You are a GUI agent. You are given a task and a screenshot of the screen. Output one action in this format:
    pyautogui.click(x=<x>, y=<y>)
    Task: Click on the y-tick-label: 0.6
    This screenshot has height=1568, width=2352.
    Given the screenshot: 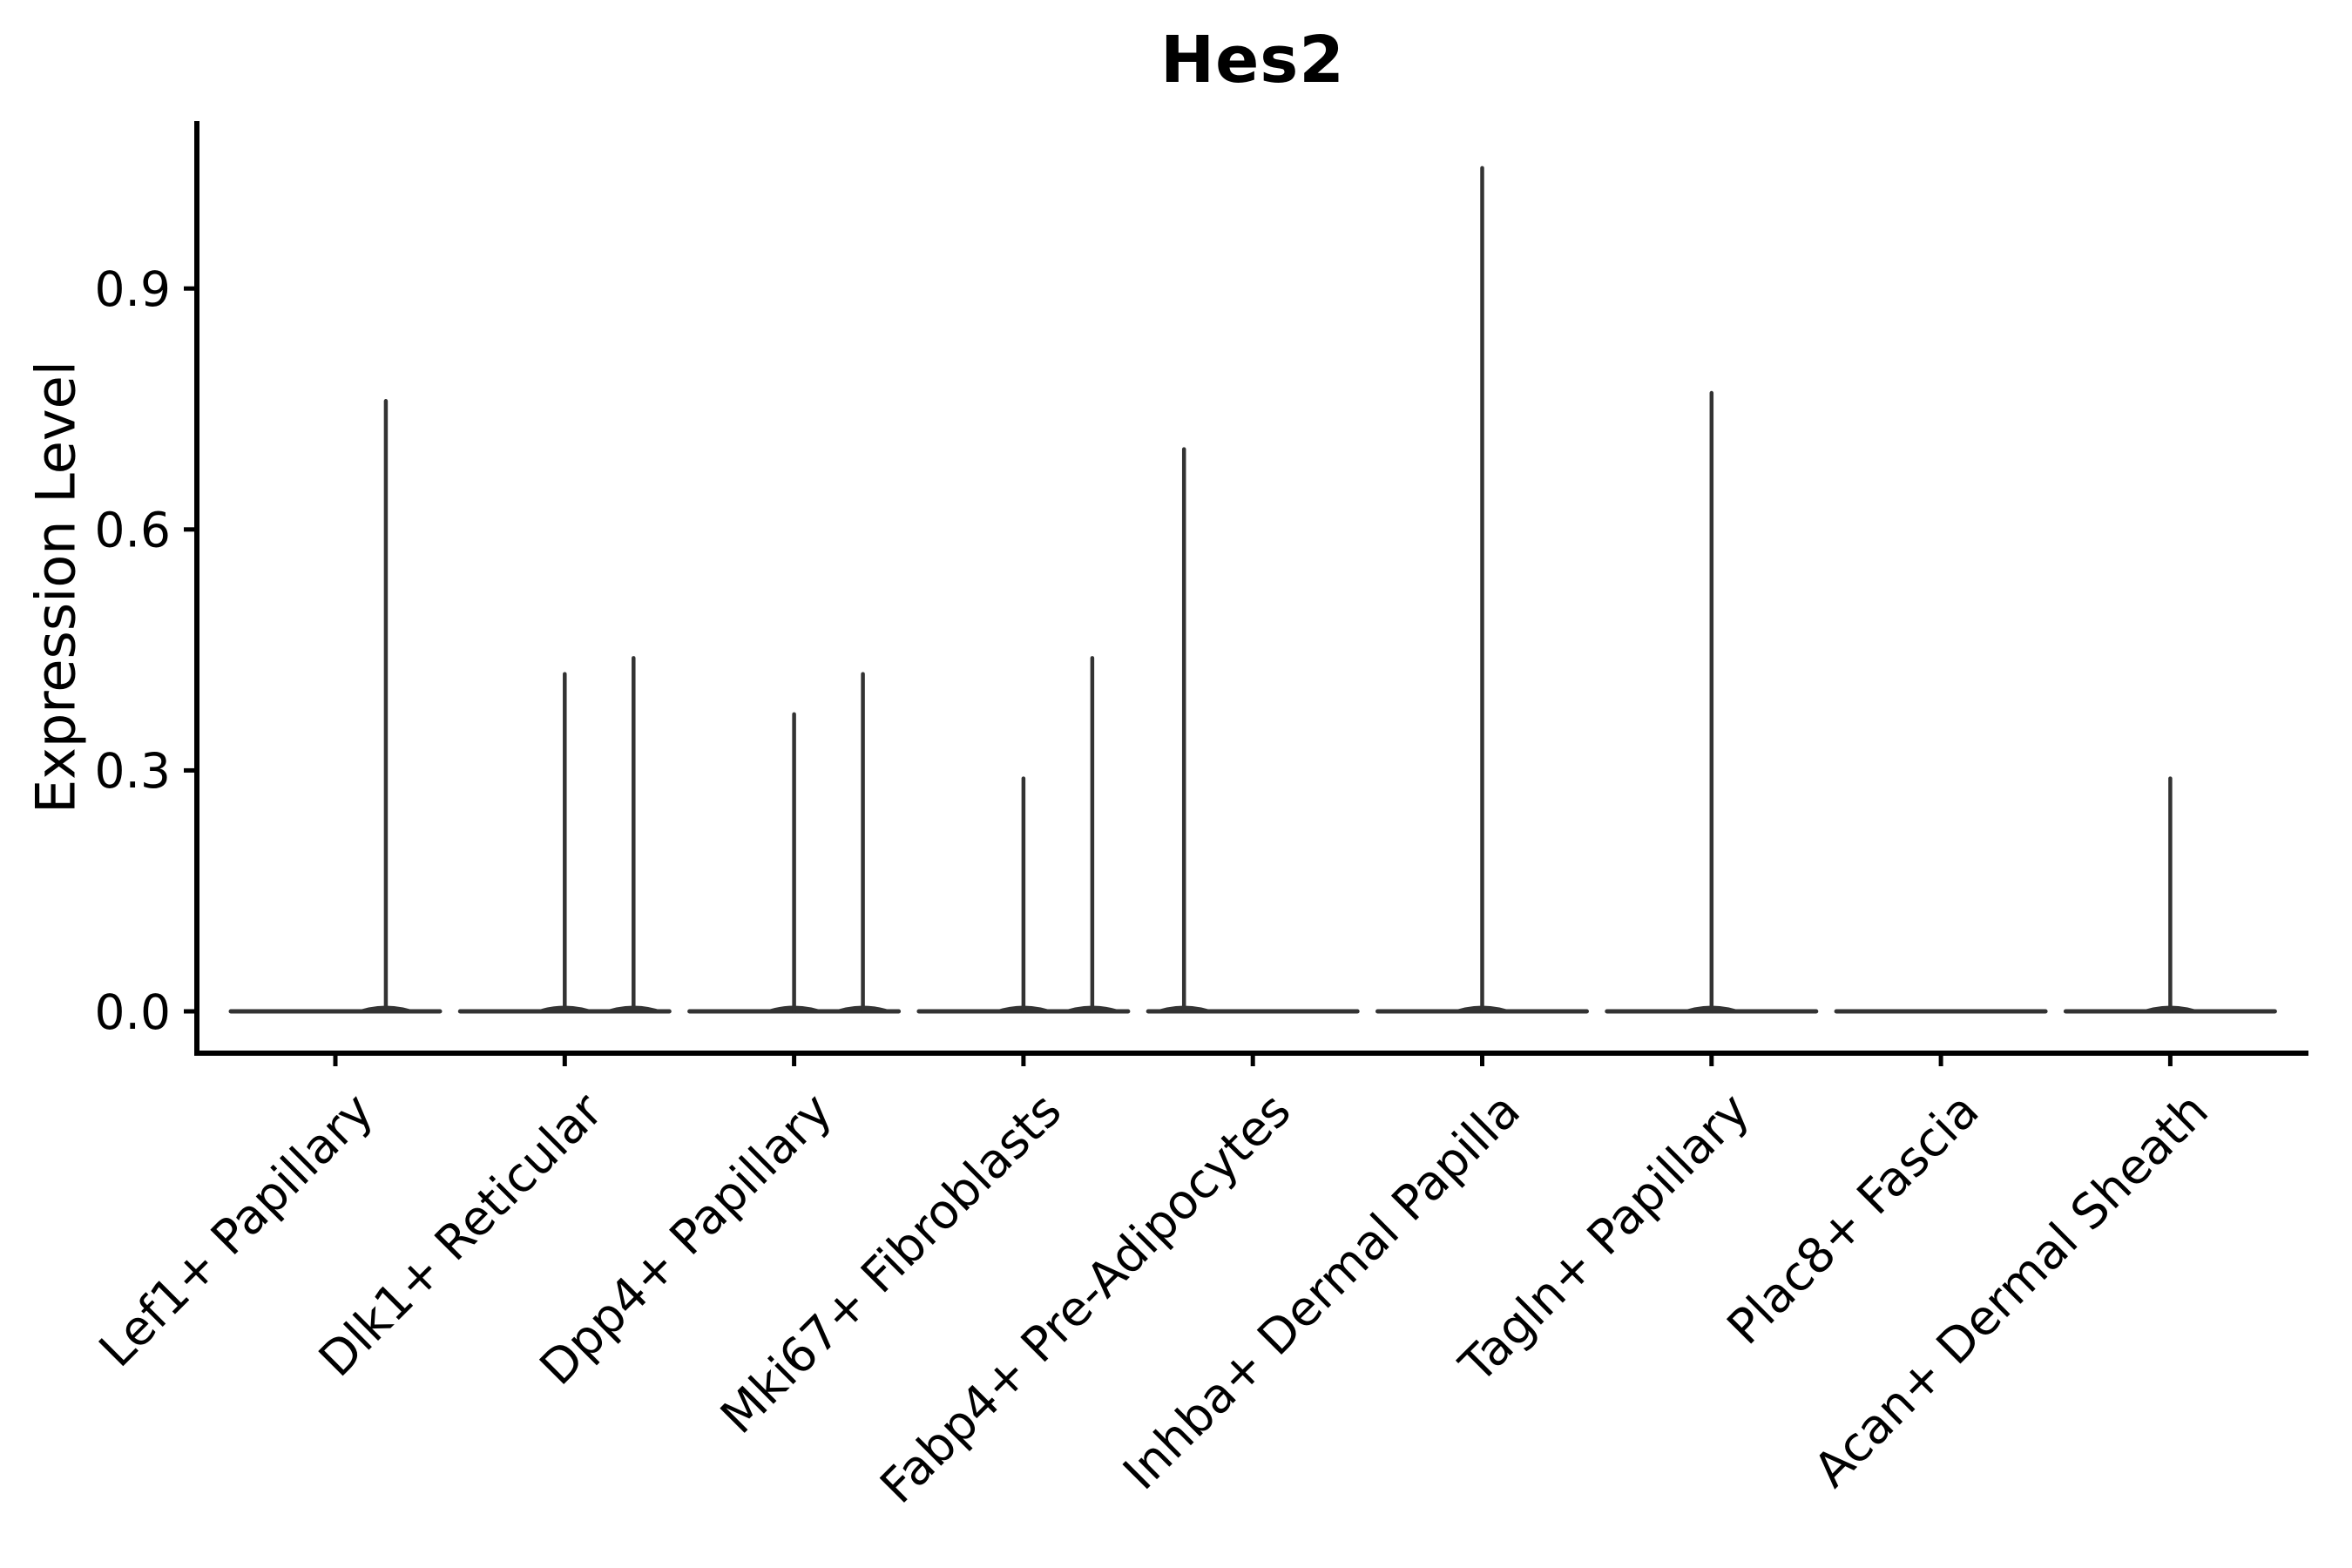 What is the action you would take?
    pyautogui.click(x=133, y=530)
    